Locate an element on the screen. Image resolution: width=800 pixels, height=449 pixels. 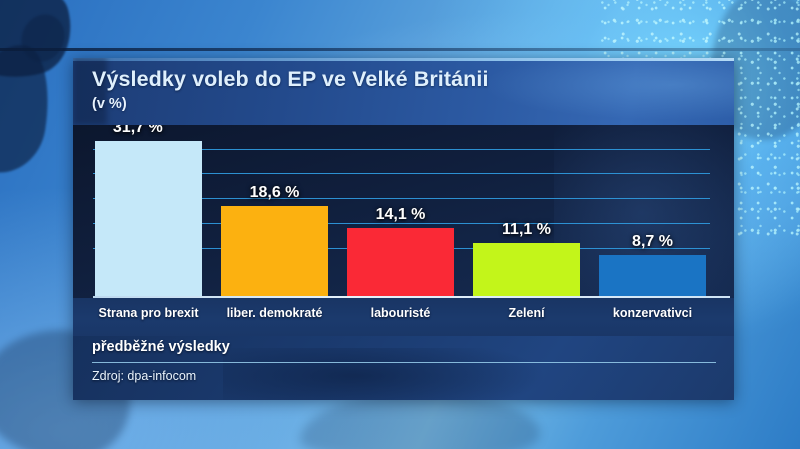
bar-value-label: 31,7 % is located at coordinates (137, 131).